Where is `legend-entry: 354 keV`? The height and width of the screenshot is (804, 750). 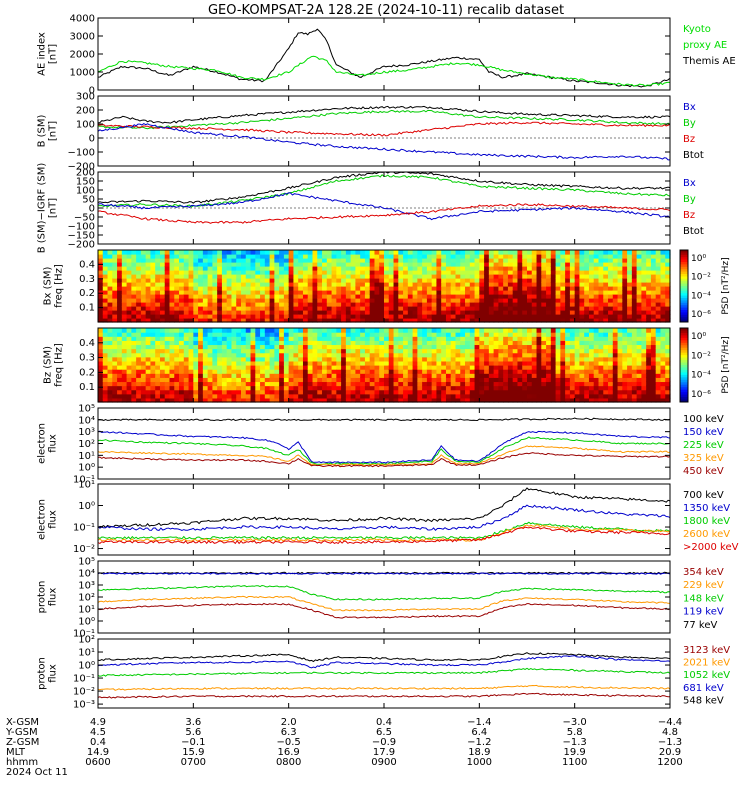 legend-entry: 354 keV is located at coordinates (703, 572).